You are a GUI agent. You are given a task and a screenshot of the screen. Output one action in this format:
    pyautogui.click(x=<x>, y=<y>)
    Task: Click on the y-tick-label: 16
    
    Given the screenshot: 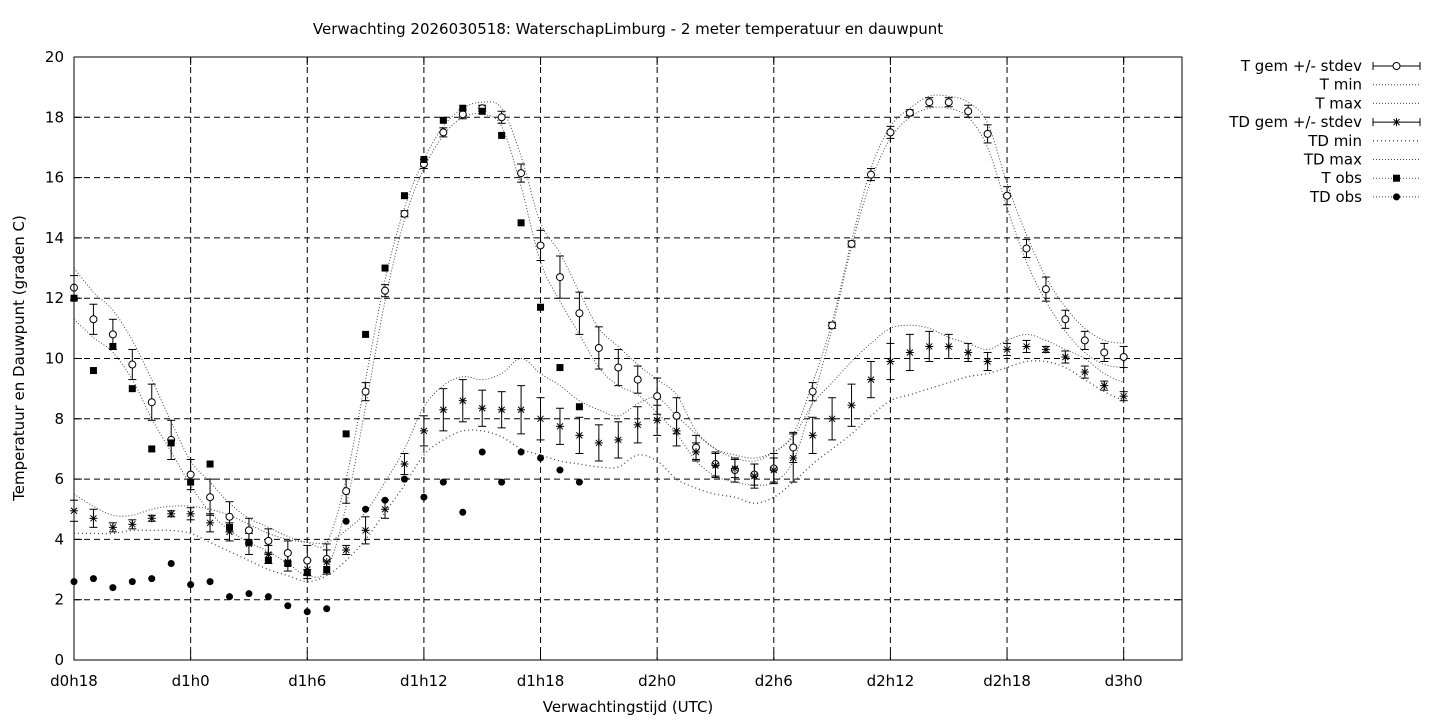 What is the action you would take?
    pyautogui.click(x=54, y=178)
    